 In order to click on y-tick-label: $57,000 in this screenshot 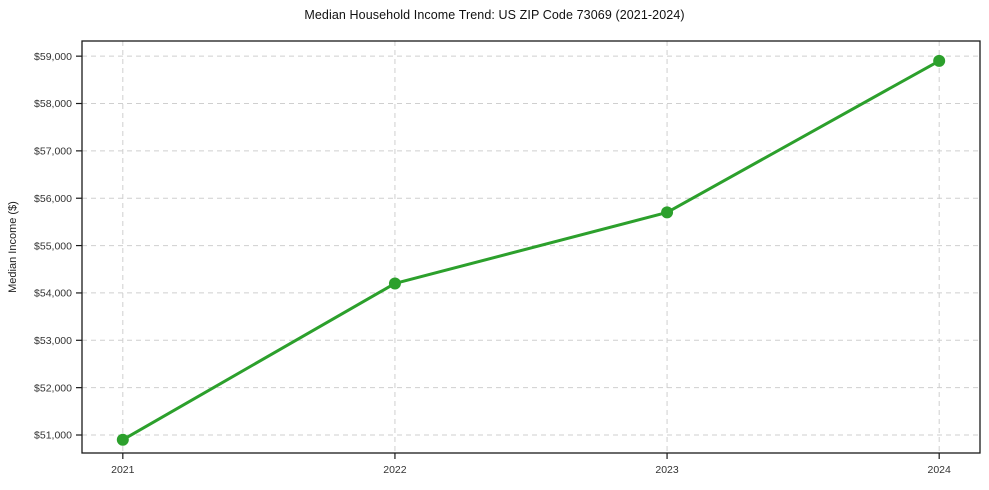, I will do `click(53, 152)`.